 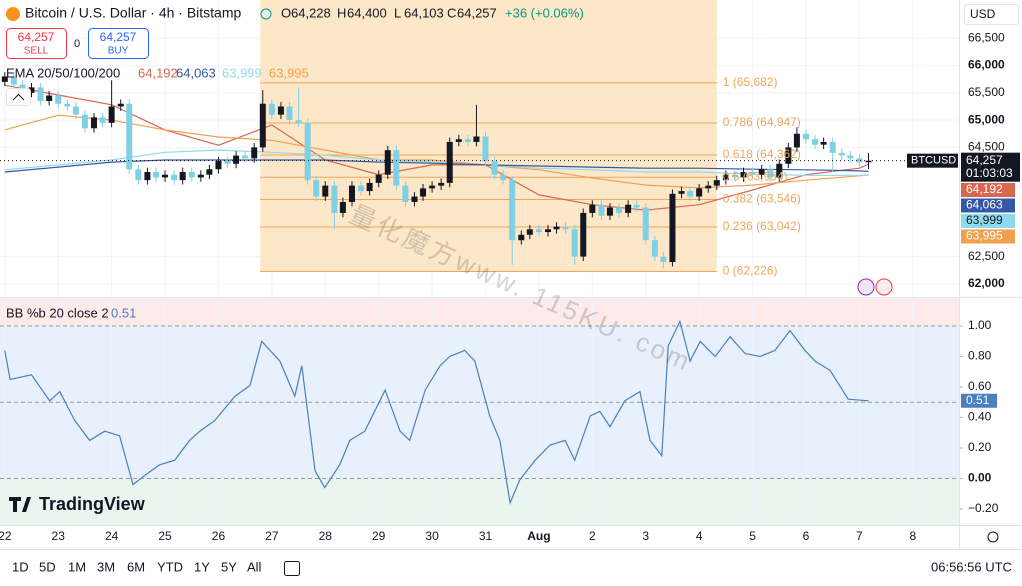 I want to click on buy-box, so click(x=118, y=43).